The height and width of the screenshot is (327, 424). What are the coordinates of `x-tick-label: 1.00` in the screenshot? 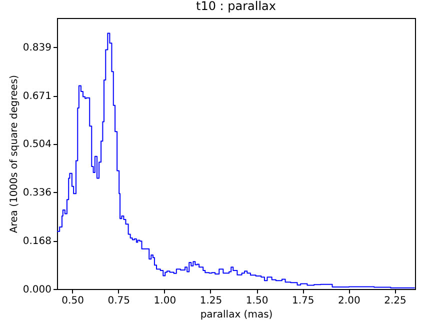 It's located at (165, 301).